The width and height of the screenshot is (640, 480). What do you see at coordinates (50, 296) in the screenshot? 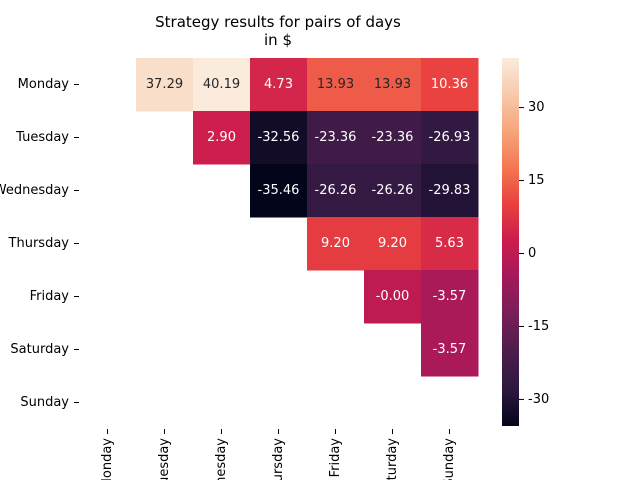
I see `y-tick-label: Friday` at bounding box center [50, 296].